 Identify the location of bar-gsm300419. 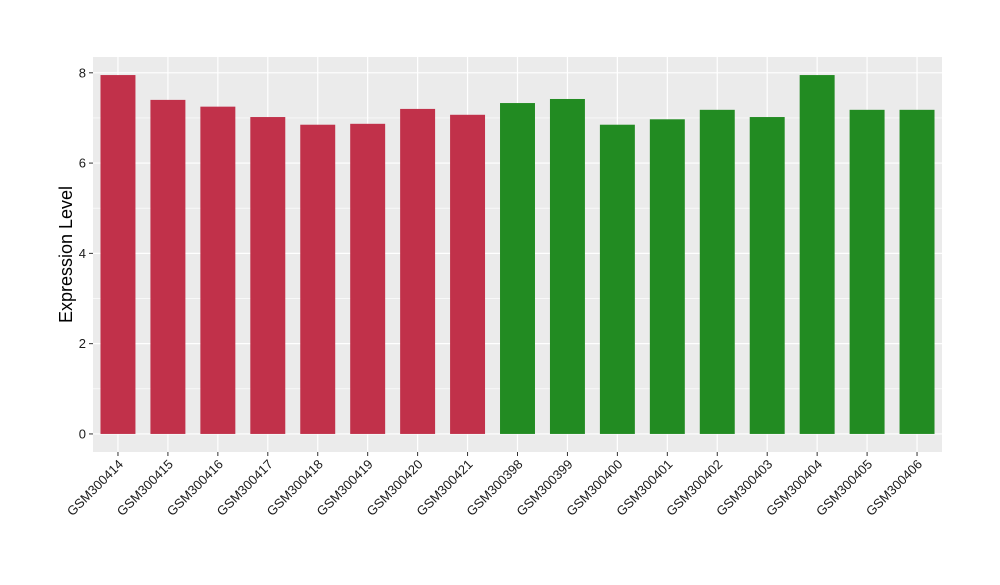
(368, 278).